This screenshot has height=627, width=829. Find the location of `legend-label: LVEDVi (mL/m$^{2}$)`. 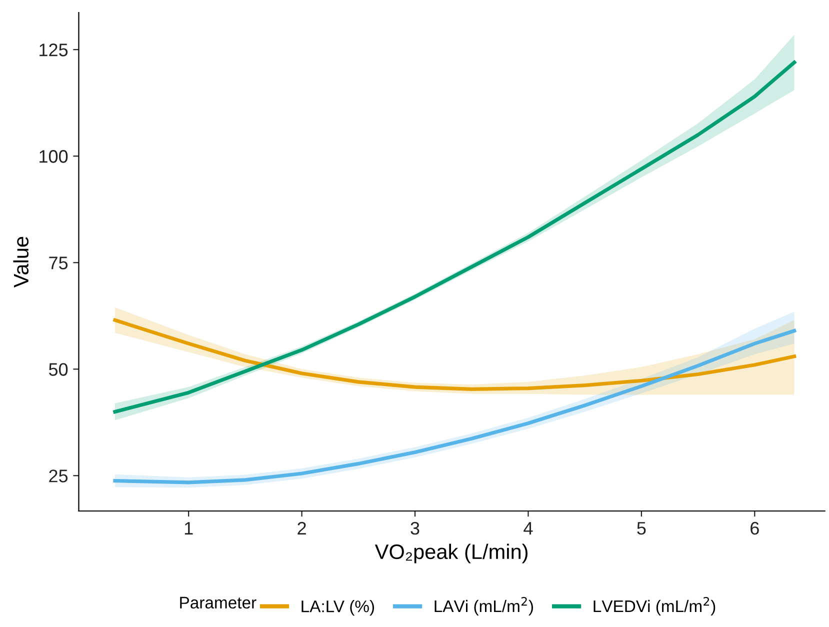

legend-label: LVEDVi (mL/m$^{2}$) is located at coordinates (655, 606).